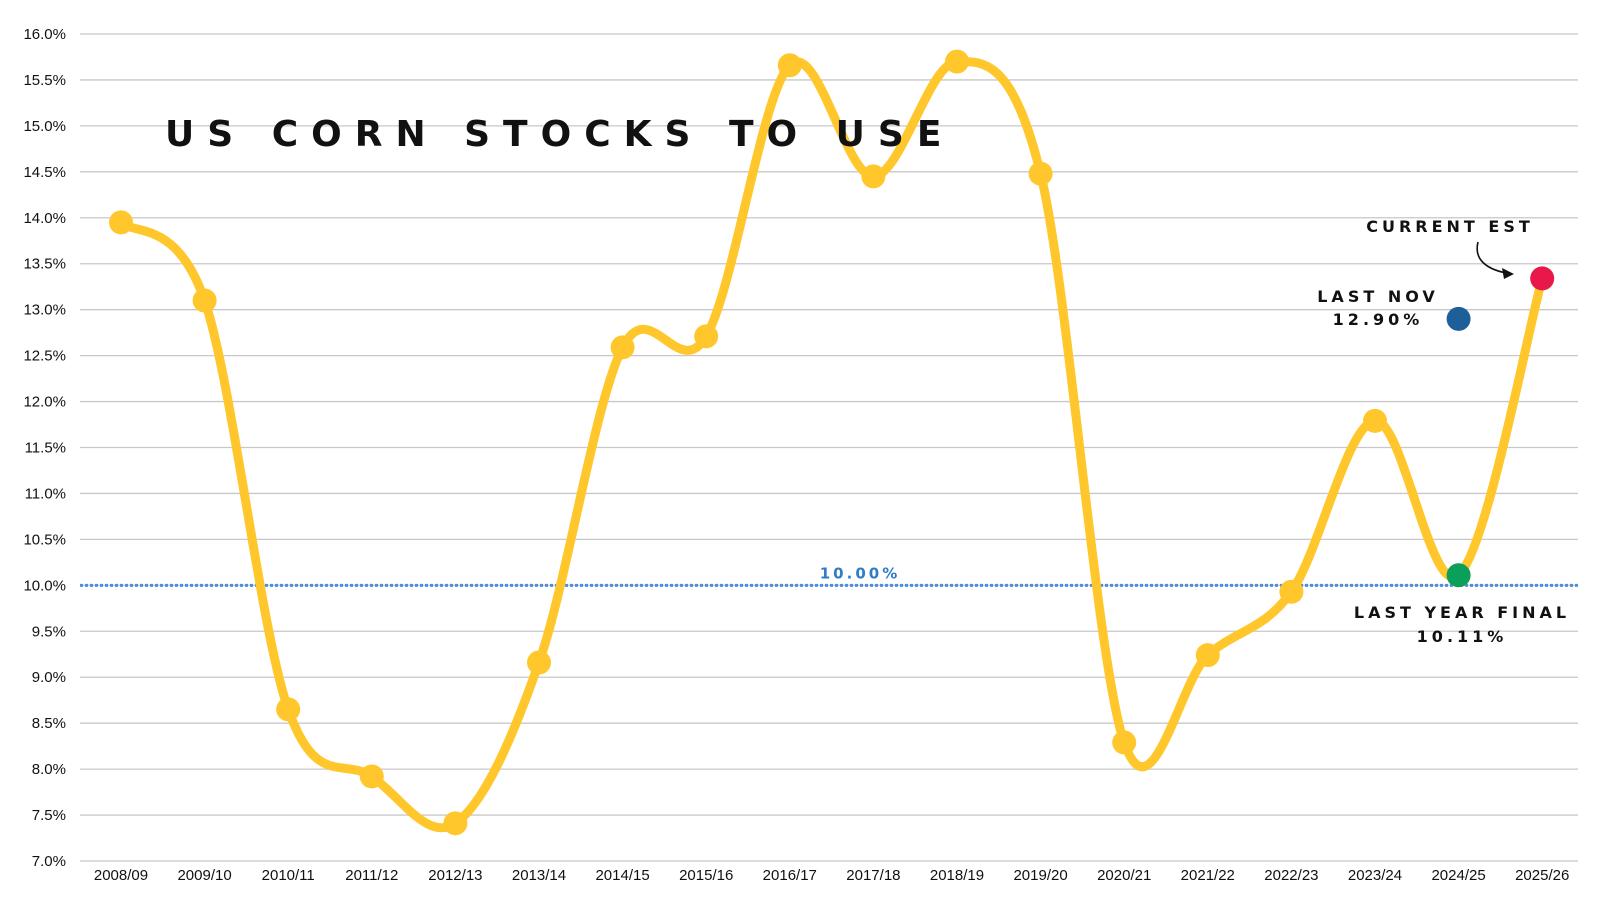 This screenshot has width=1600, height=900. Describe the element at coordinates (371, 875) in the screenshot. I see `x-tick-label: 2011/12` at that location.